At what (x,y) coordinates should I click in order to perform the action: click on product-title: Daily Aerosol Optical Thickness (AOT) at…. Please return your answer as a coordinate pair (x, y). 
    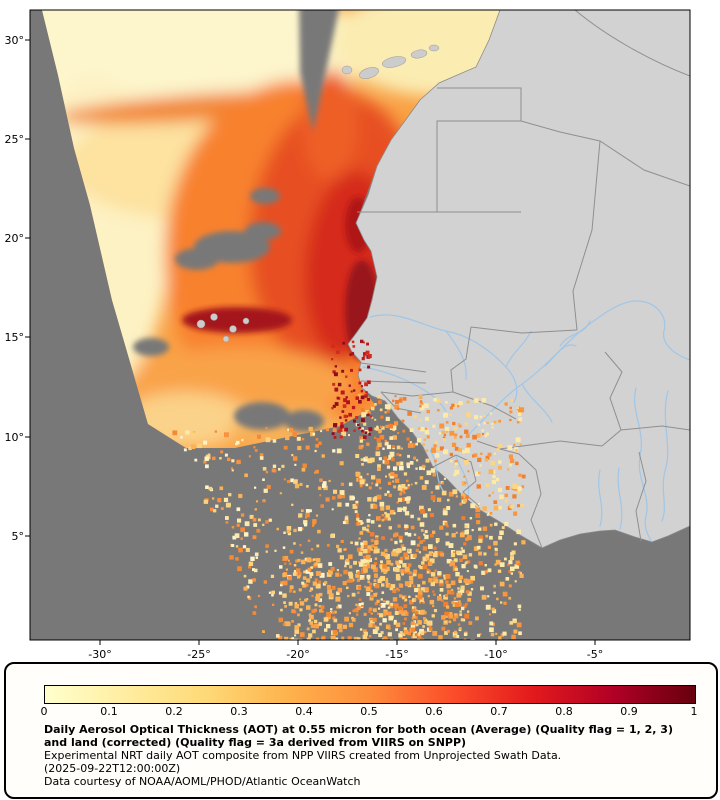
    Looking at the image, I should click on (358, 736).